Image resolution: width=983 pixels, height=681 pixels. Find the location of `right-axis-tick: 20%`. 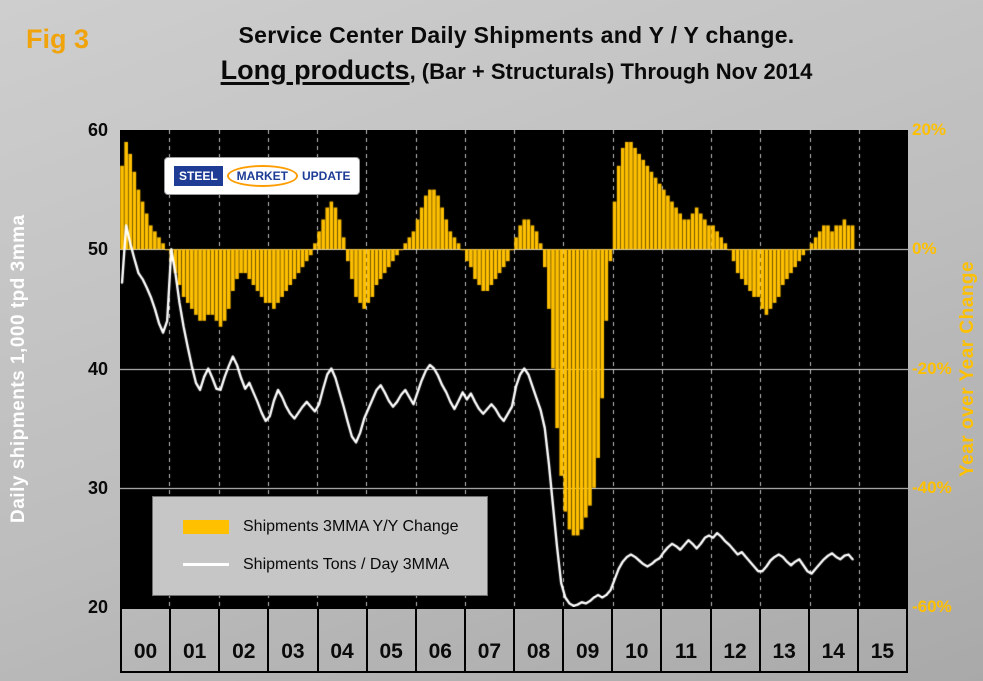

right-axis-tick: 20% is located at coordinates (929, 129).